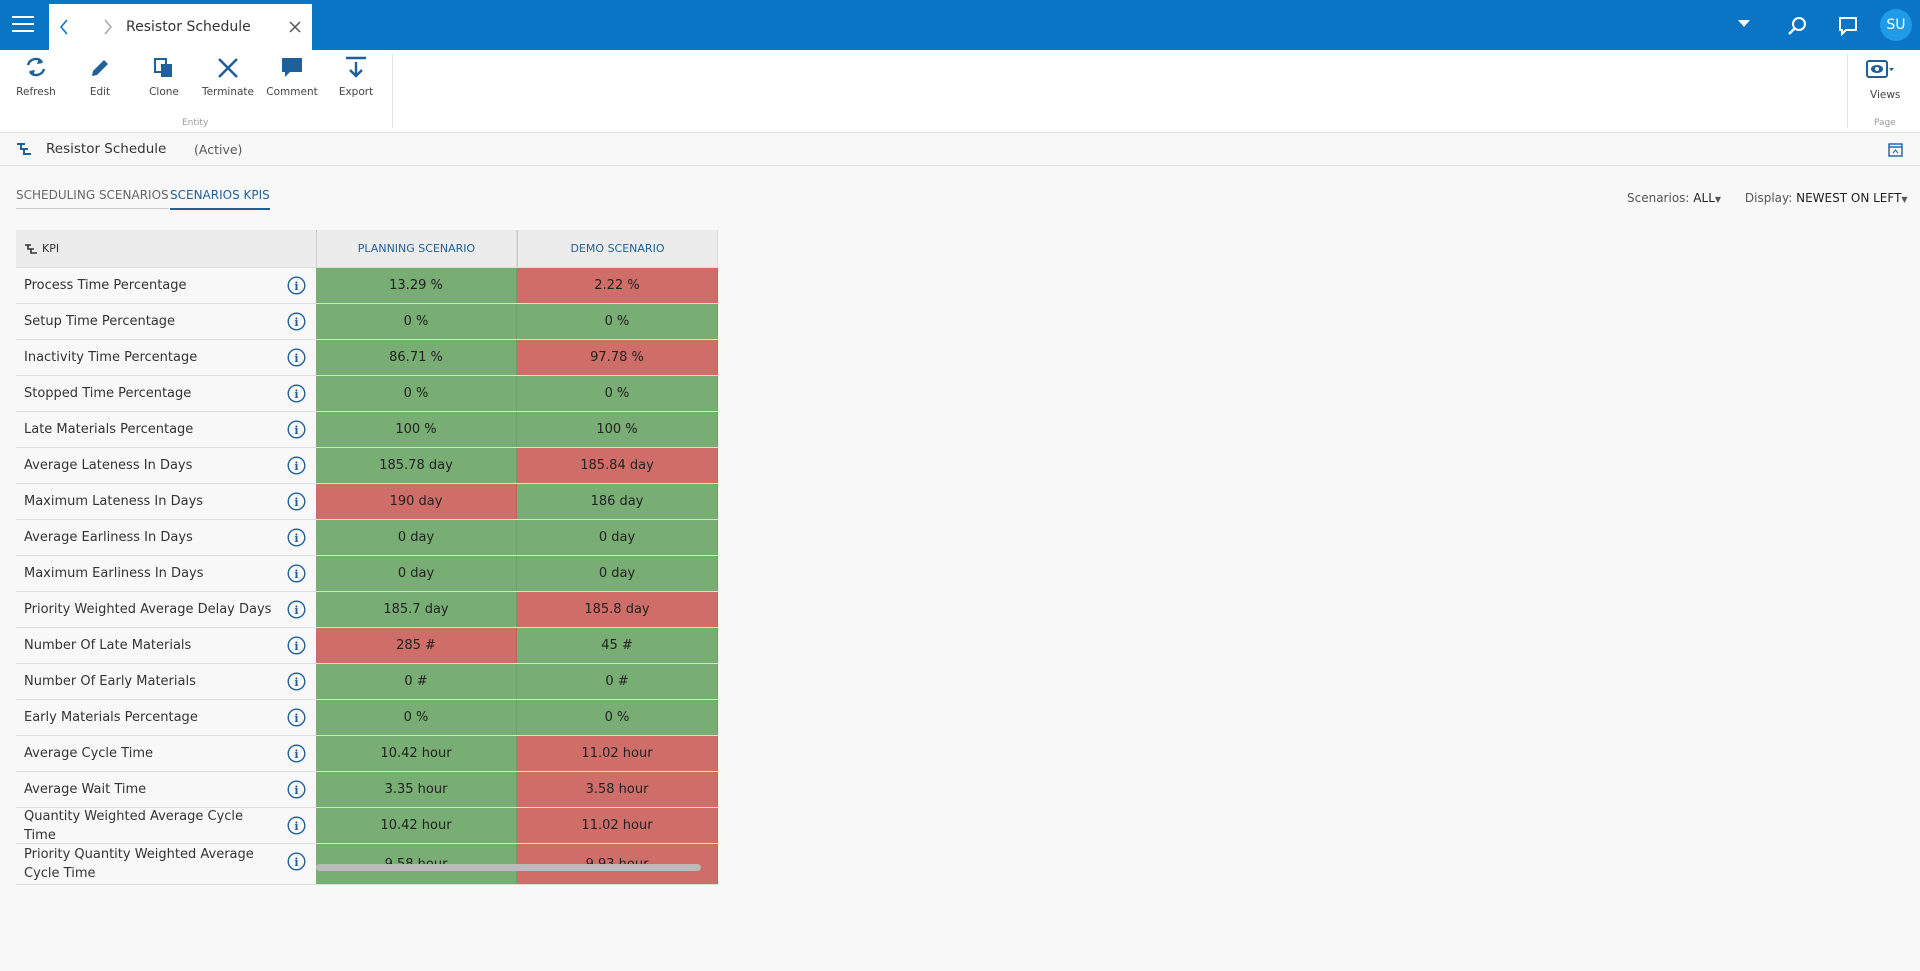  What do you see at coordinates (416, 609) in the screenshot?
I see `kpi-value: 185.7 day` at bounding box center [416, 609].